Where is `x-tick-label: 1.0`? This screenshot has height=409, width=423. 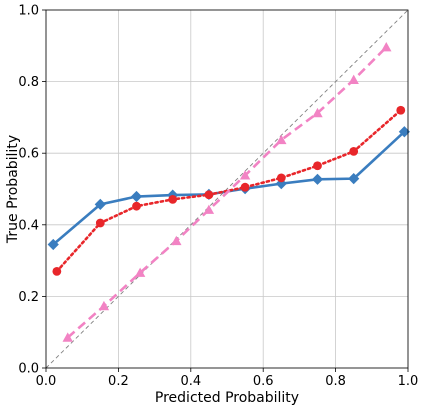
x-tick-label: 1.0 is located at coordinates (408, 381).